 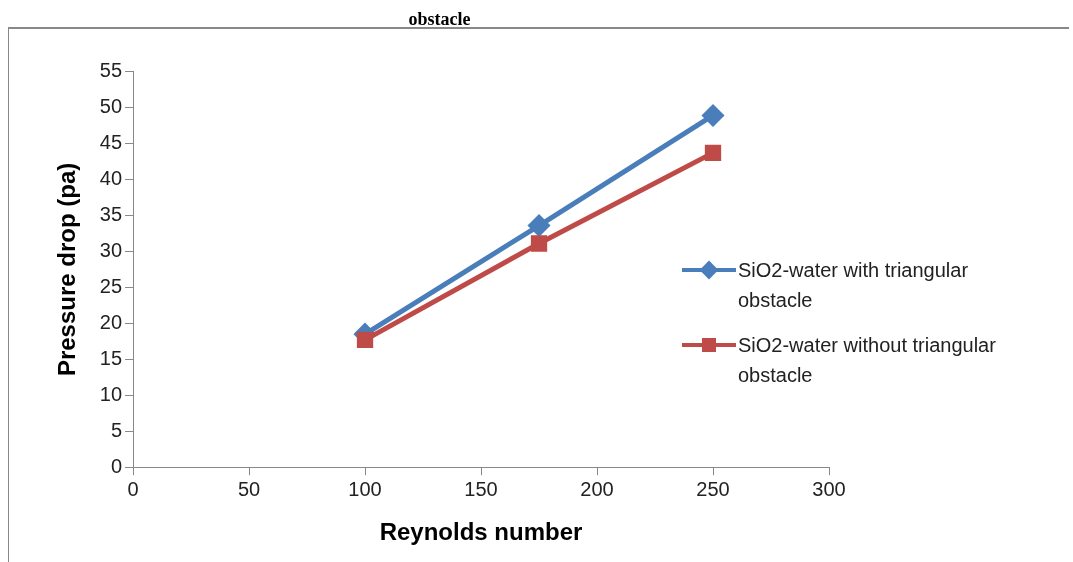 What do you see at coordinates (111, 142) in the screenshot?
I see `y-tick-label: 45` at bounding box center [111, 142].